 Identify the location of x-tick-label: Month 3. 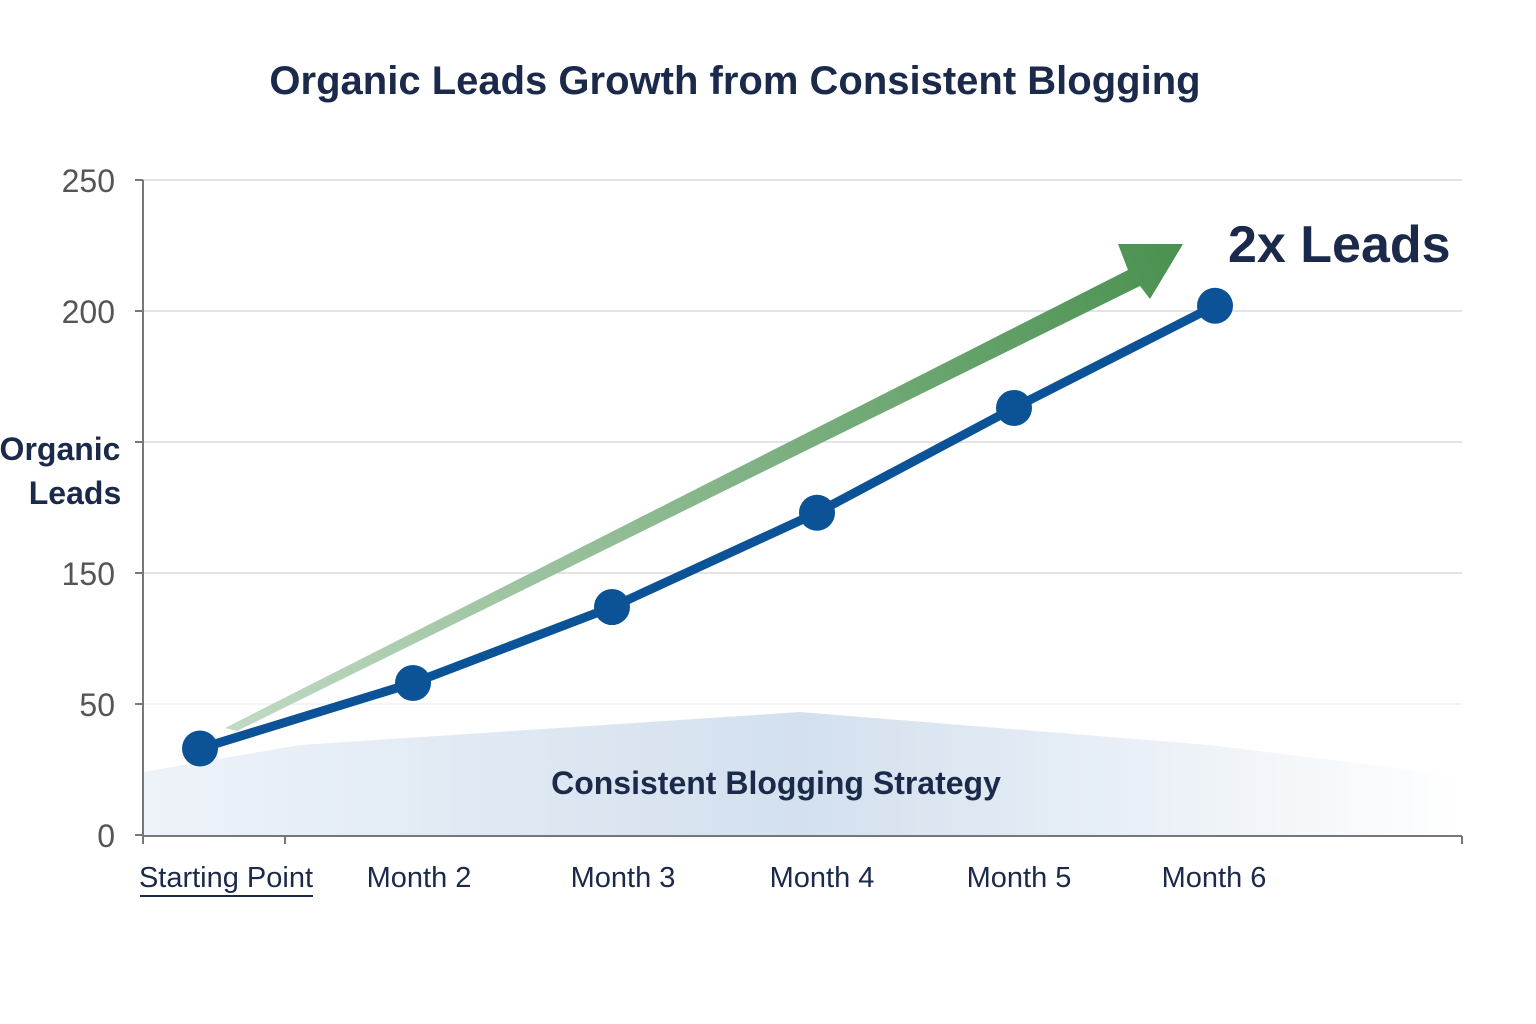
(623, 878).